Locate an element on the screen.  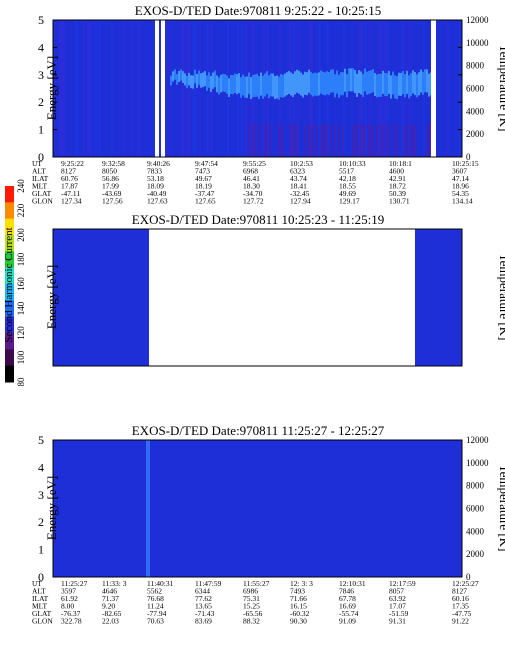
orbit-cell: 18.72 is located at coordinates (397, 186).